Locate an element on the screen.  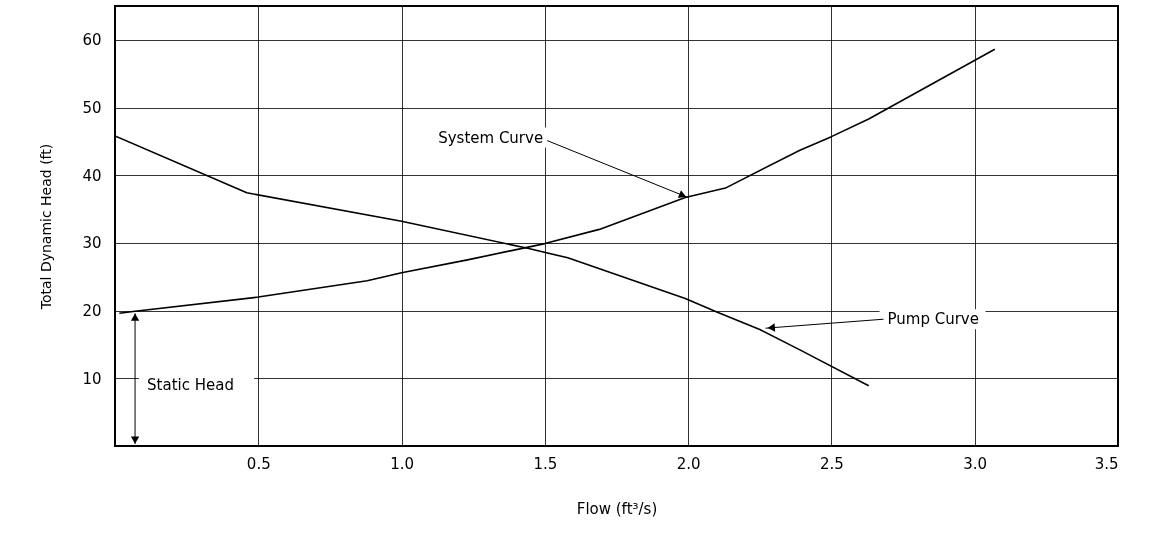
x-tick-label: 0.5 is located at coordinates (258, 463).